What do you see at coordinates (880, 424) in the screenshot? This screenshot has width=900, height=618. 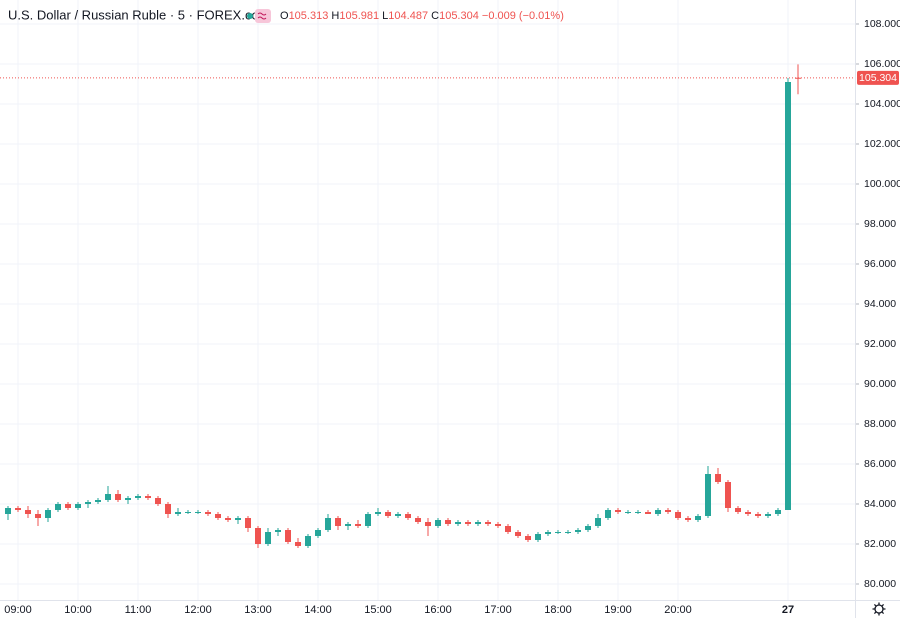 I see `y-tick-label: 88.000` at bounding box center [880, 424].